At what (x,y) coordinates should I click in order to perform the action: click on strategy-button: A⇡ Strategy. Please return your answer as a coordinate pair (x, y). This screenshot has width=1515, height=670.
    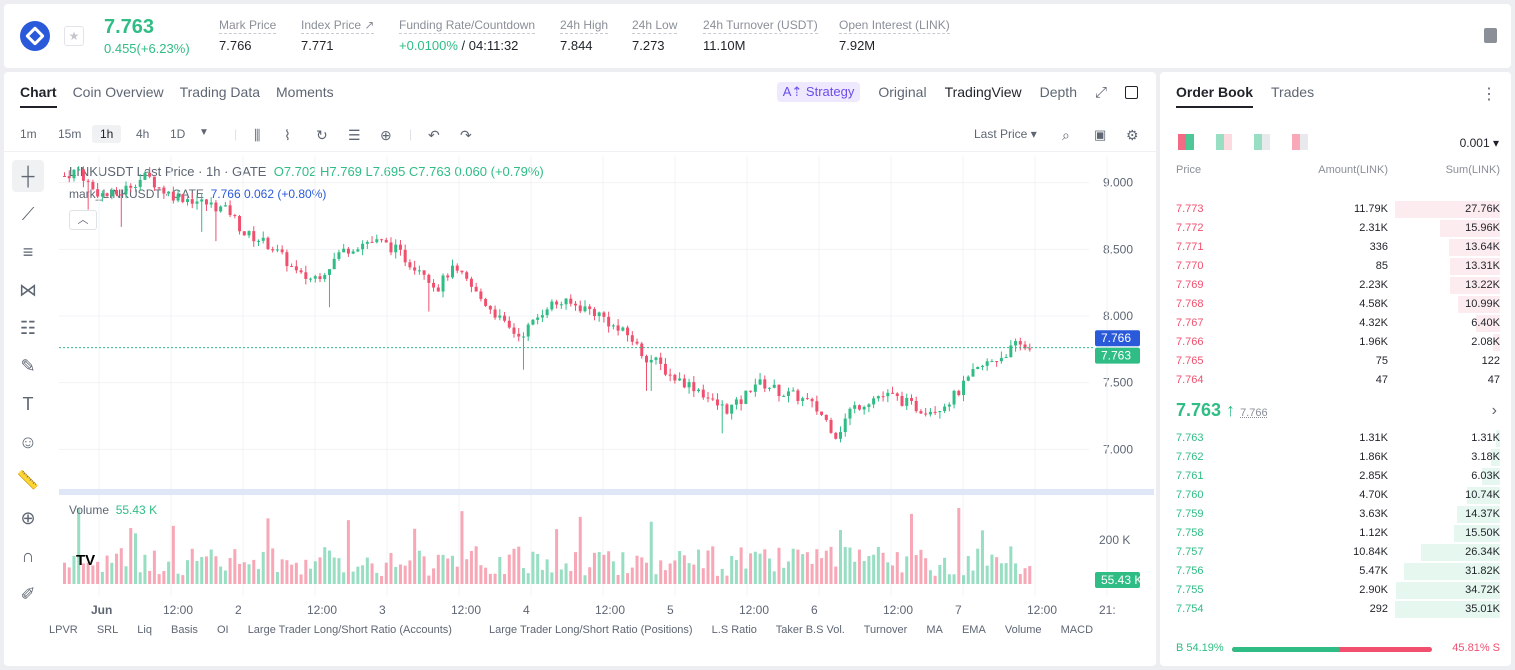
    Looking at the image, I should click on (818, 92).